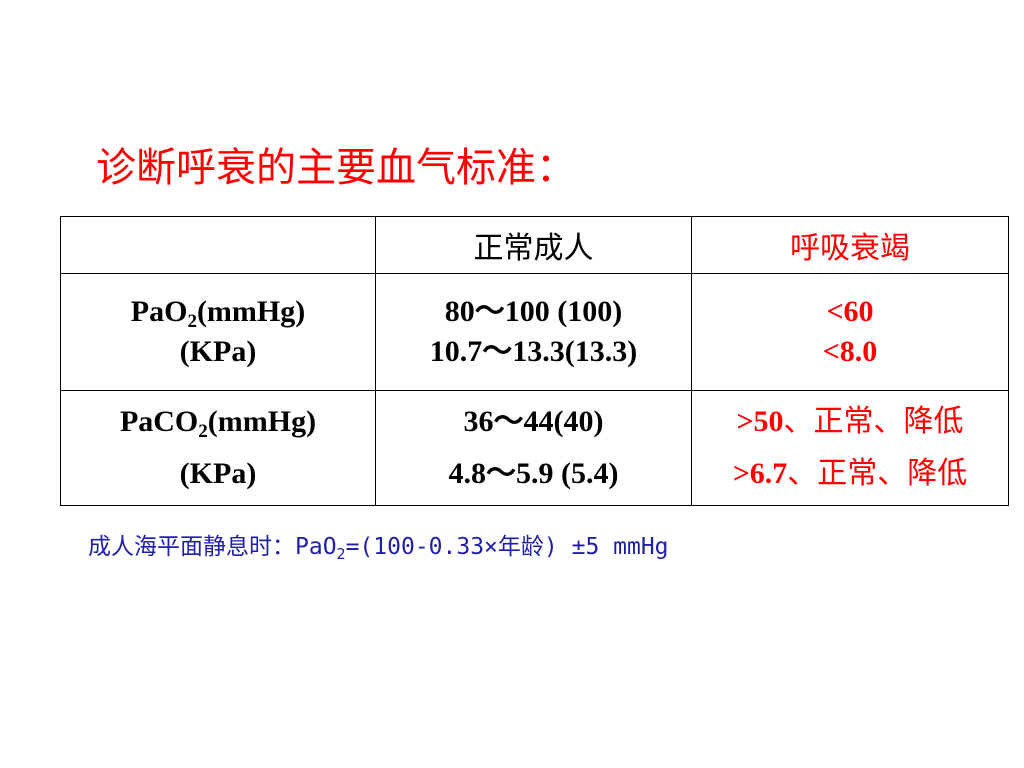  I want to click on formula-note: 成人海平面静息时：PaO2=(100-0.33×年龄) ±5 mmHg, so click(378, 548).